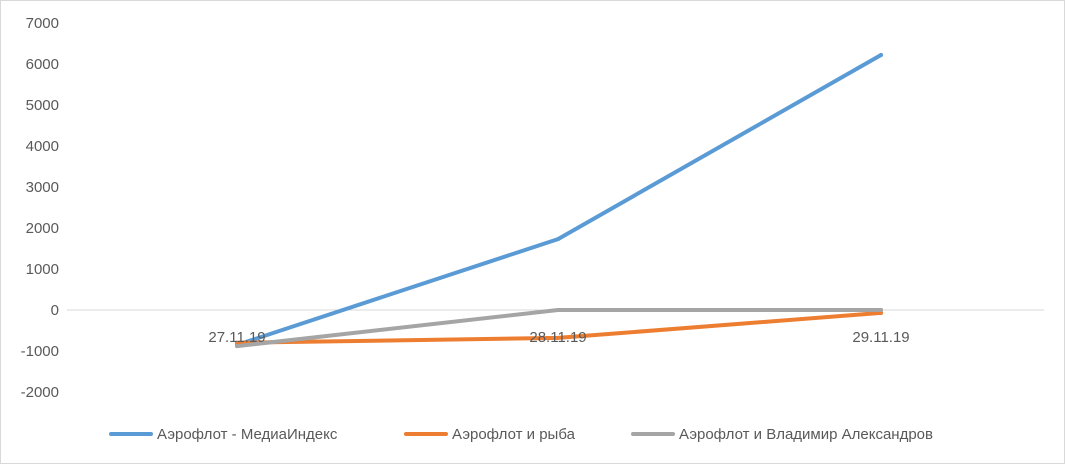 This screenshot has height=468, width=1065. What do you see at coordinates (42, 228) in the screenshot?
I see `y-tick-label: 2000` at bounding box center [42, 228].